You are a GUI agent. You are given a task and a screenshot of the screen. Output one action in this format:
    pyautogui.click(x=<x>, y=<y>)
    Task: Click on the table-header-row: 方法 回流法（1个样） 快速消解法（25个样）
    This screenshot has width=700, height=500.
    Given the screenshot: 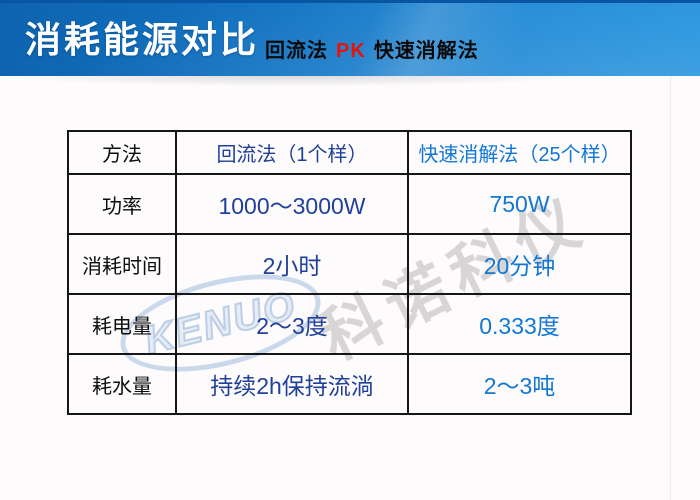 What is the action you would take?
    pyautogui.click(x=349, y=152)
    